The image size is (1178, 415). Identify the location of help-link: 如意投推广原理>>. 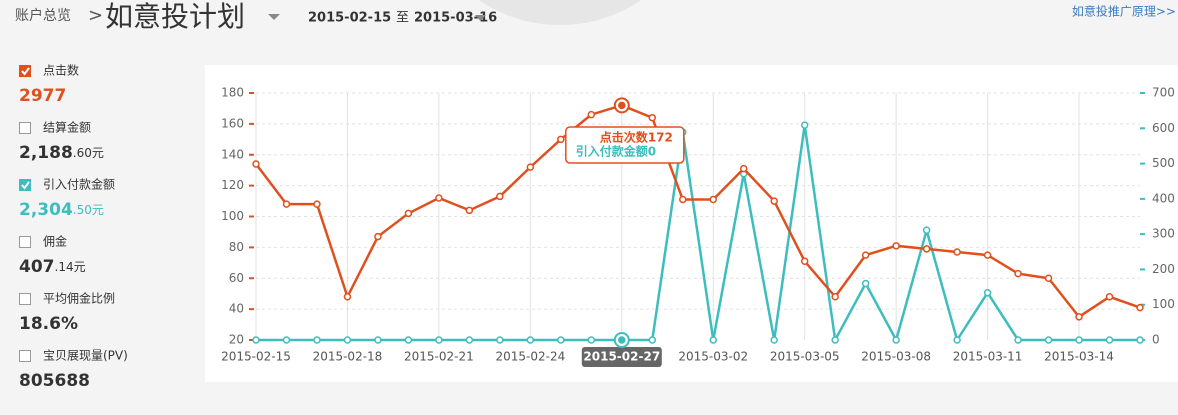
(1124, 11).